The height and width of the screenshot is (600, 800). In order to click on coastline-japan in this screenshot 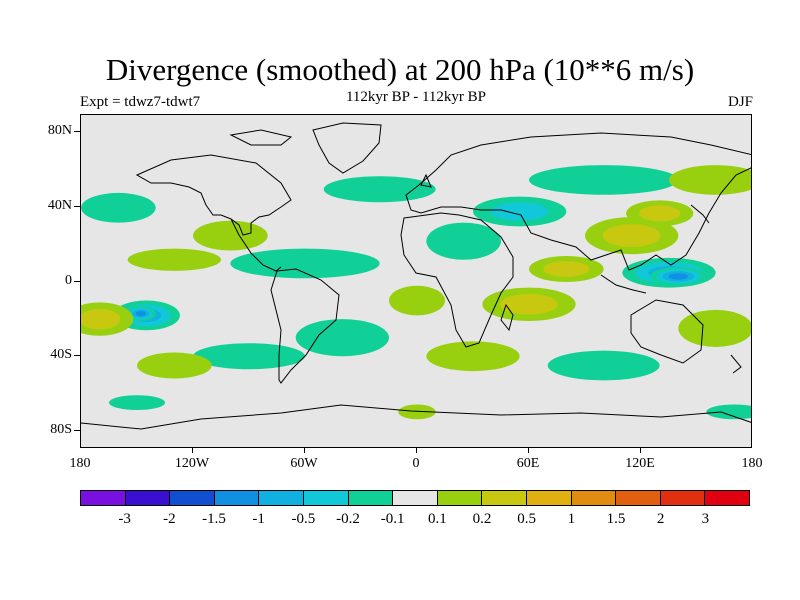, I will do `click(700, 214)`.